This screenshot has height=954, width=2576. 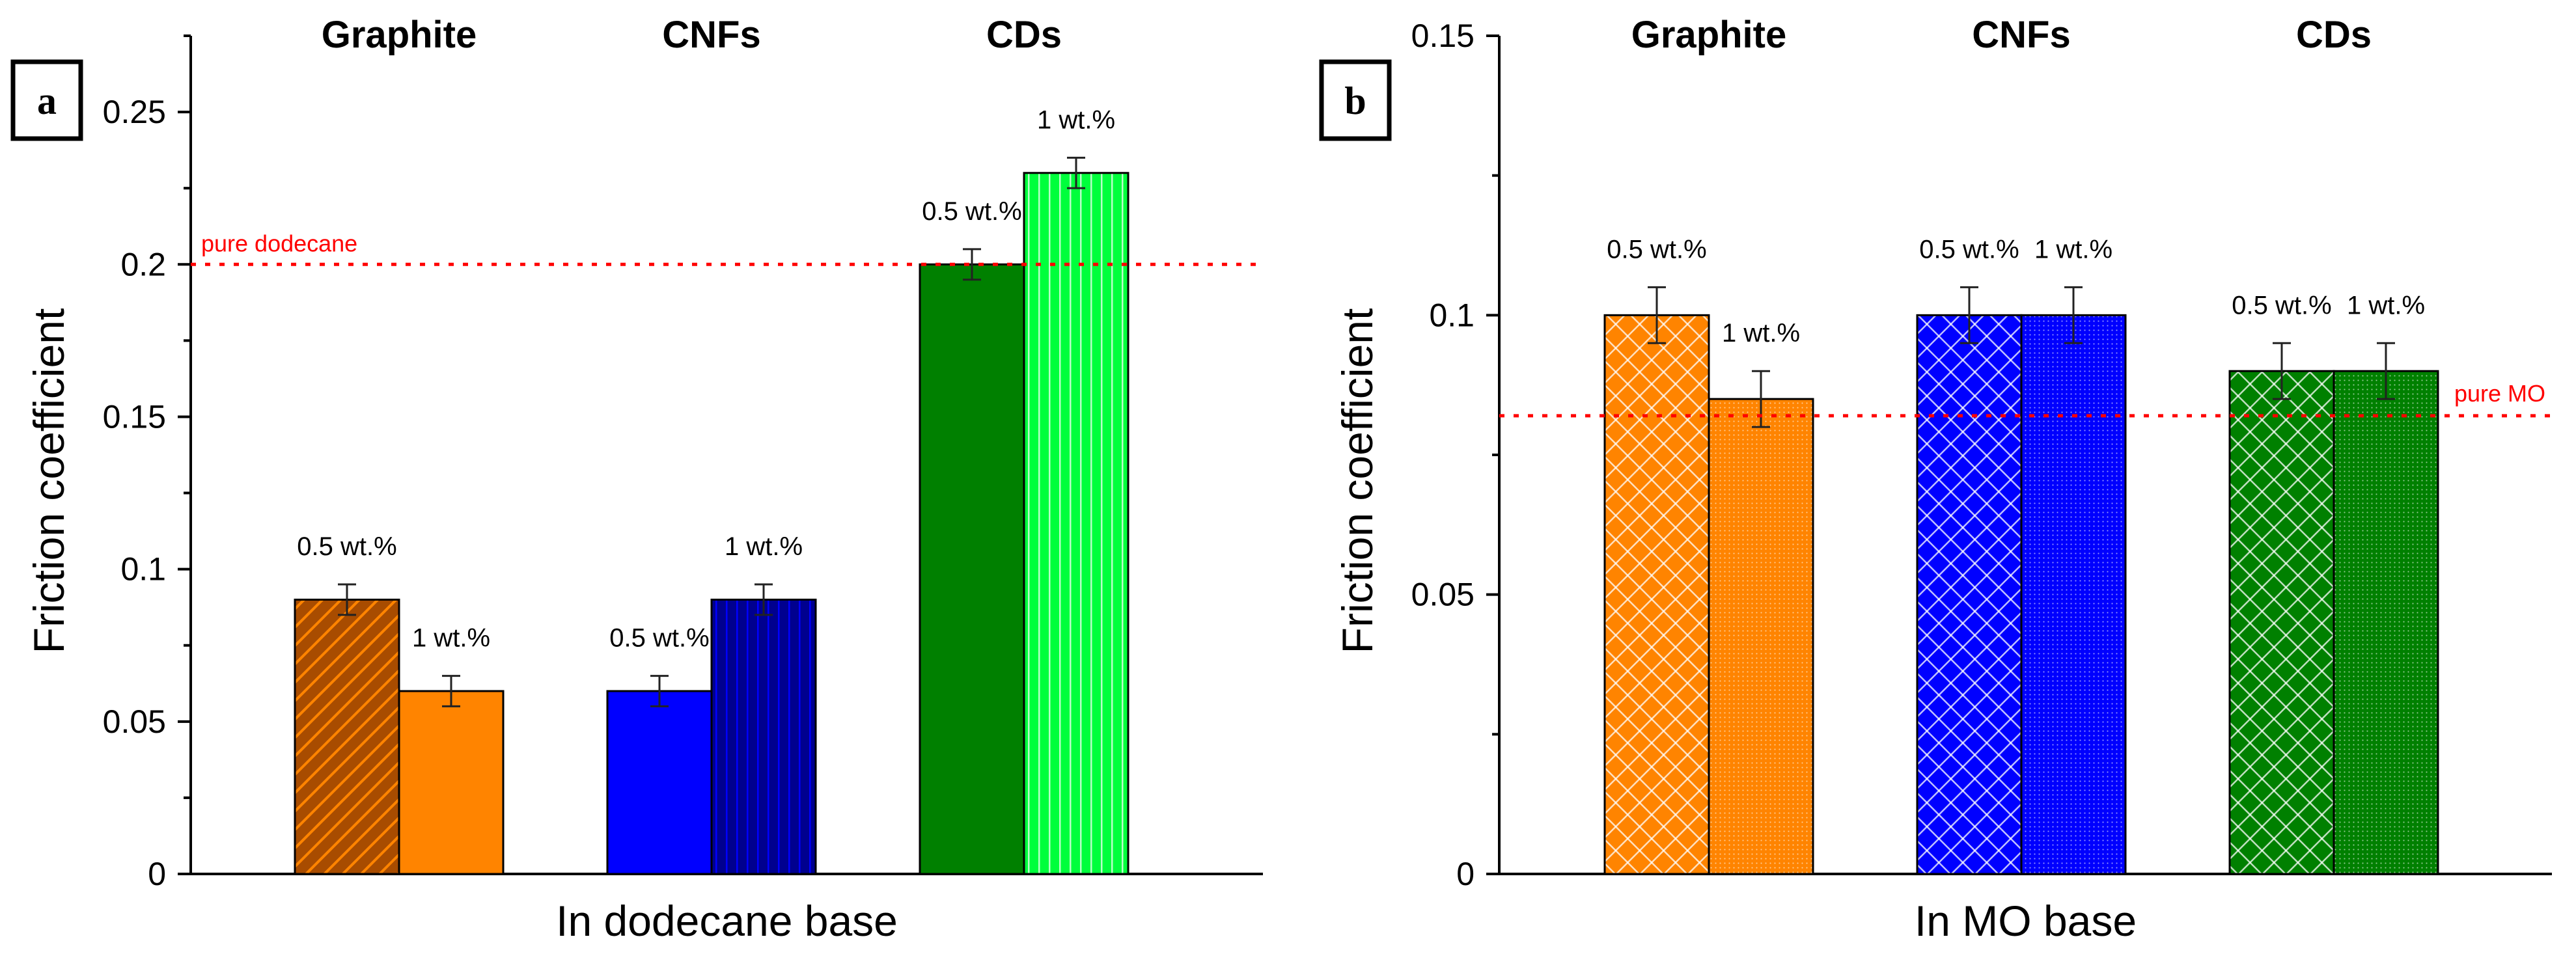 What do you see at coordinates (279, 243) in the screenshot?
I see `reference-label: pure dodecane` at bounding box center [279, 243].